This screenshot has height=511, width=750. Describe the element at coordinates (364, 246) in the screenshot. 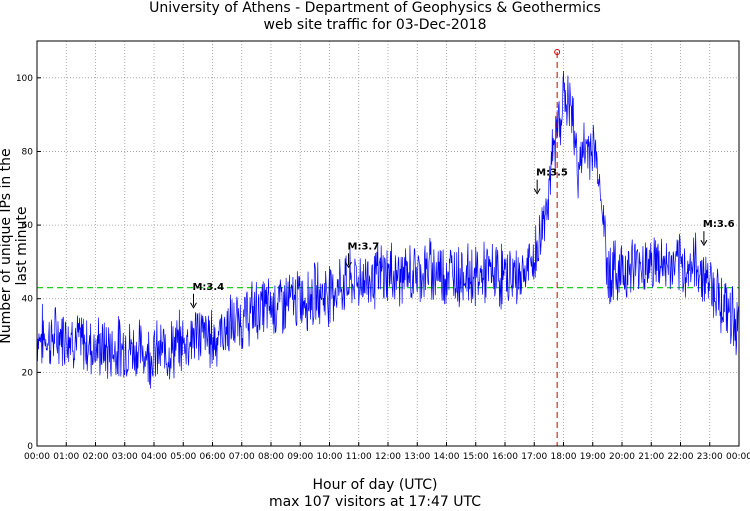

I see `earthquake-label: M:3.7` at that location.